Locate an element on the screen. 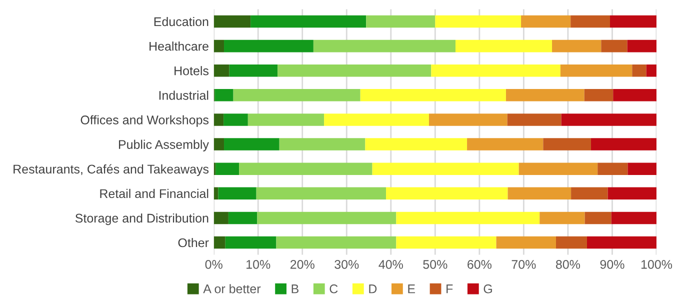 The image size is (681, 307). x-tick-label: 30% is located at coordinates (346, 264).